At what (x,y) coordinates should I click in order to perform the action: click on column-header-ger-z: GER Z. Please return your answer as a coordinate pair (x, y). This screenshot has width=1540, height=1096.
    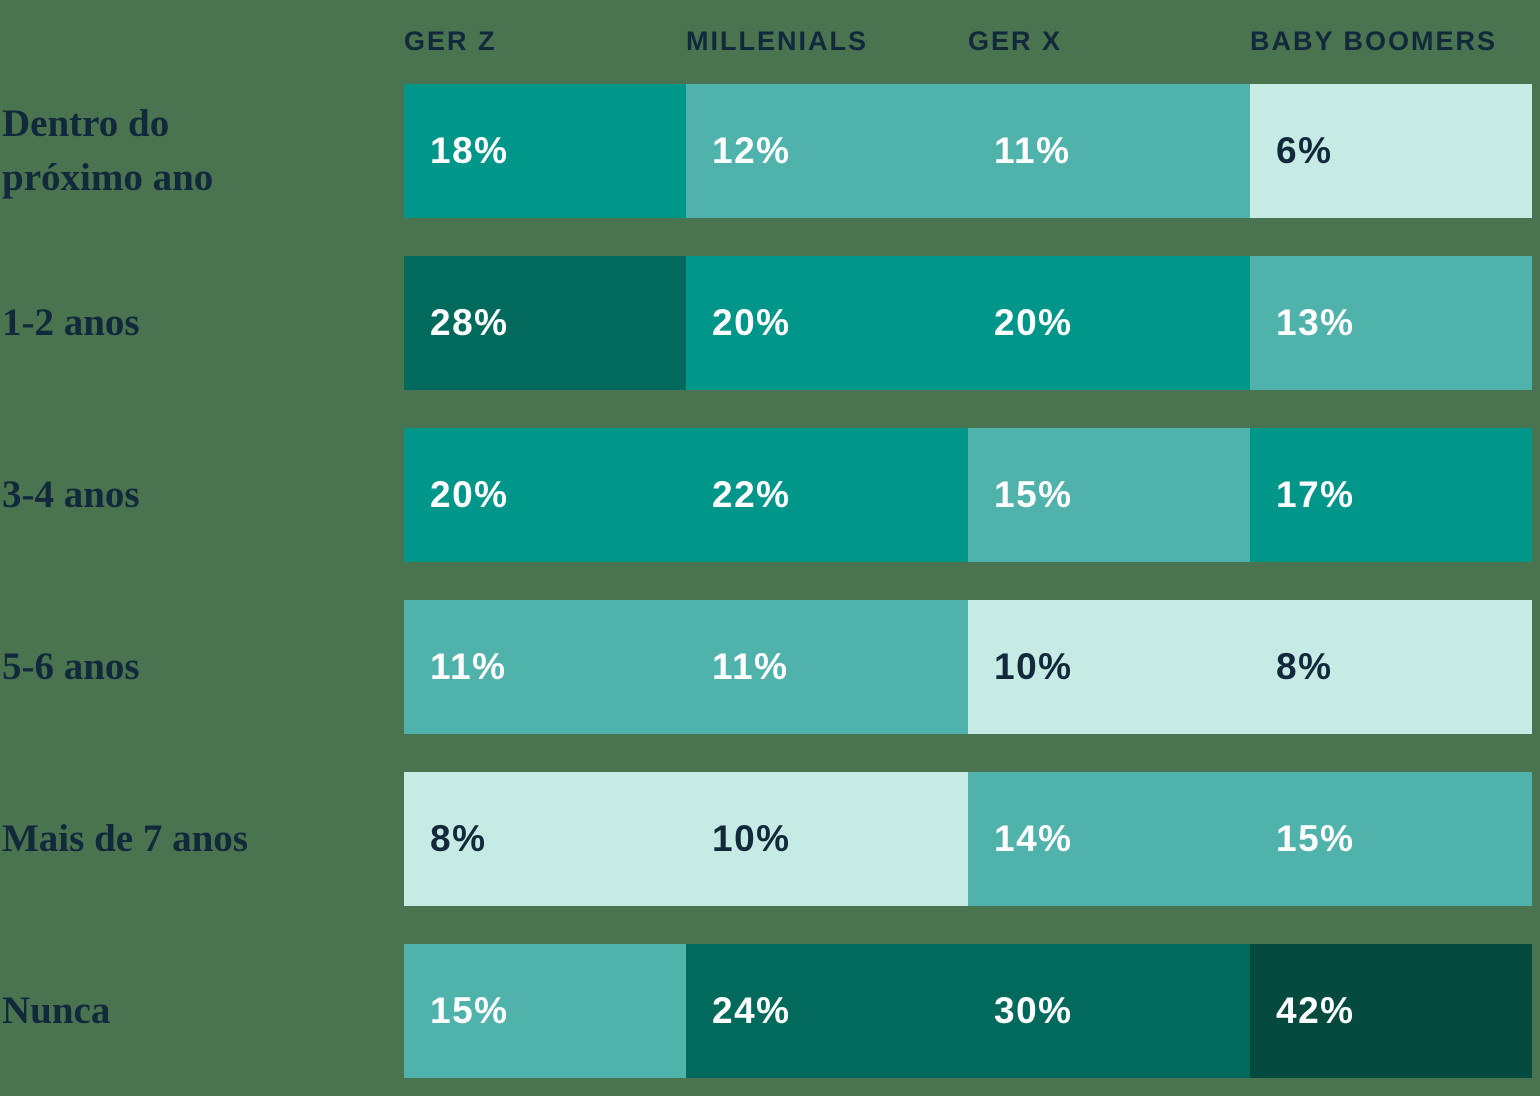
    Looking at the image, I should click on (450, 41).